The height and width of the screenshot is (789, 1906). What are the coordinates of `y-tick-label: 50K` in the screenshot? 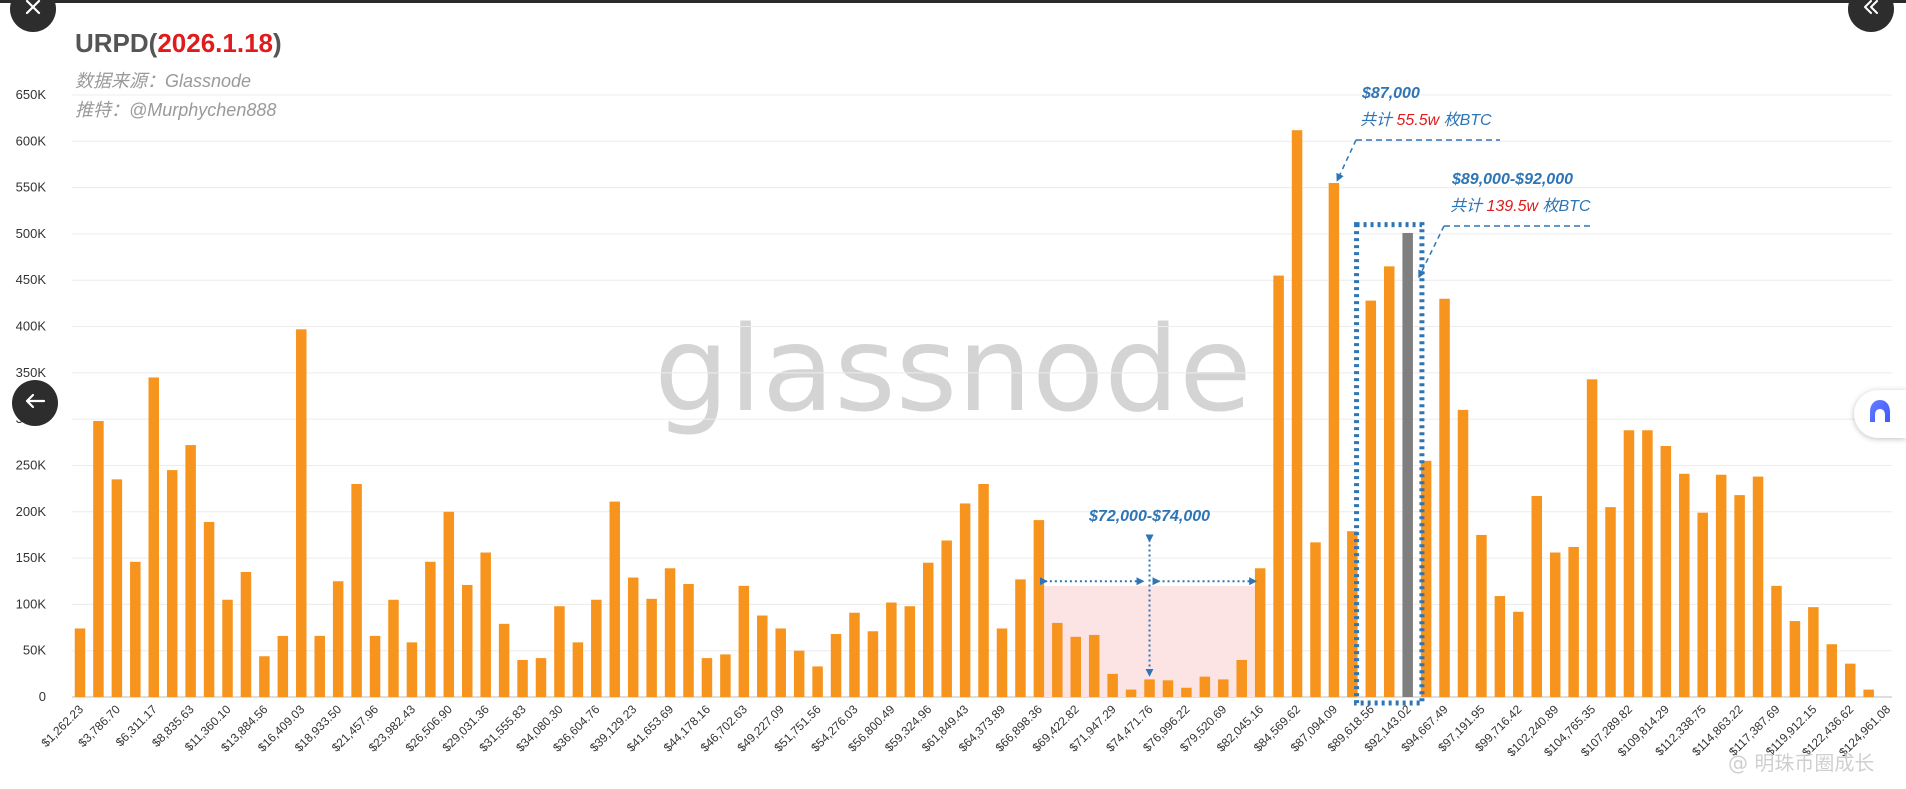 It's located at (34, 650).